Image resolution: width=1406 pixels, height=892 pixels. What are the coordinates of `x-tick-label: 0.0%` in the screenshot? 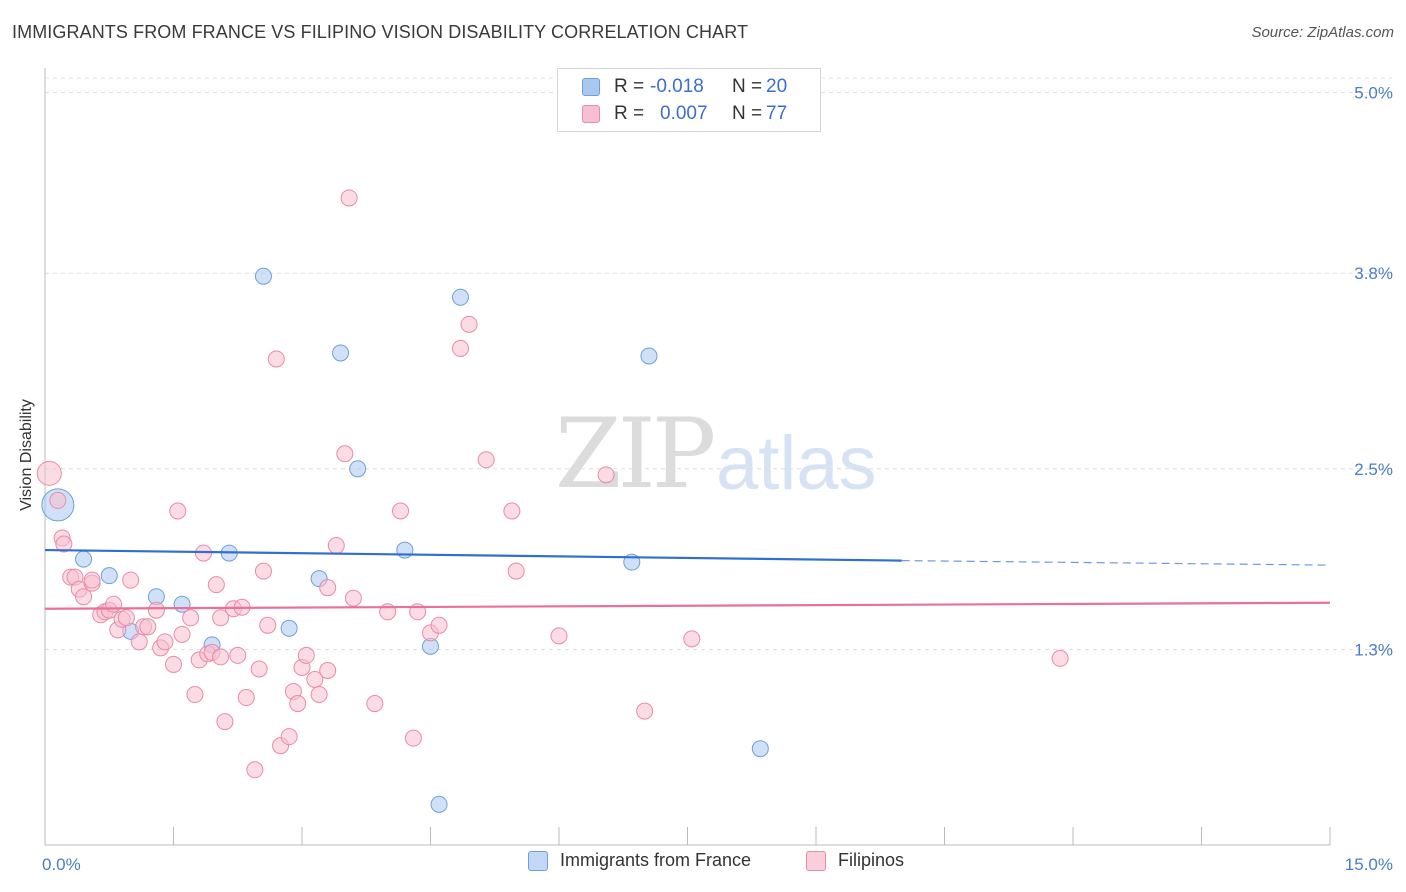 It's located at (61, 864).